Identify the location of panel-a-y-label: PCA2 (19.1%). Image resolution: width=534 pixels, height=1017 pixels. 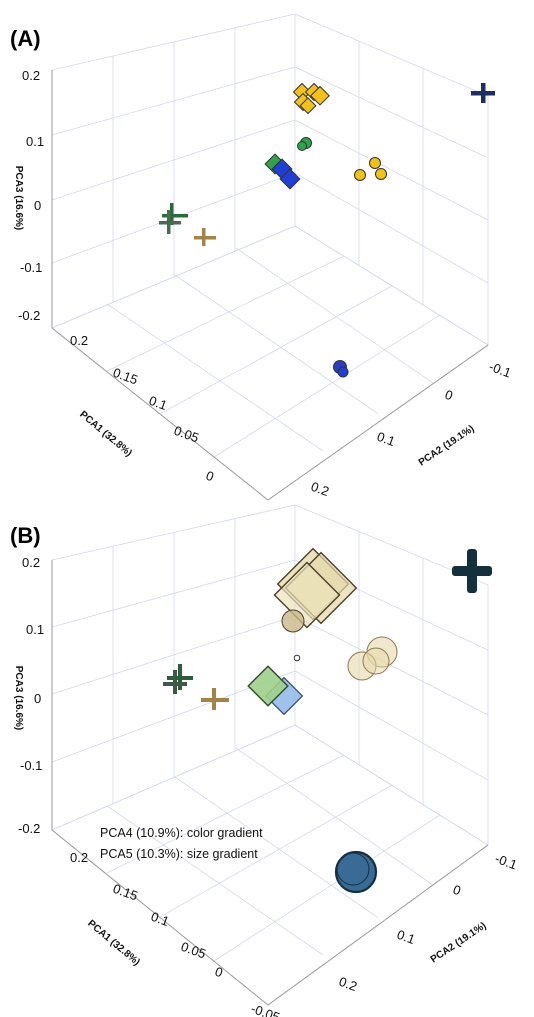
(447, 445).